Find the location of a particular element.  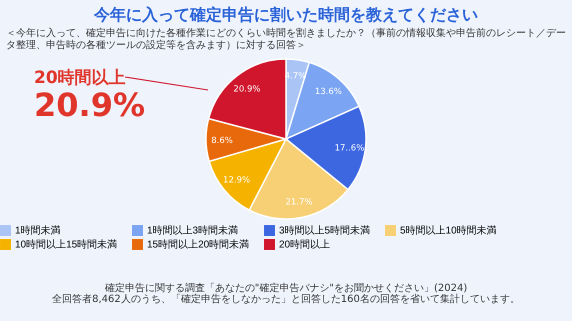

legend-label: 20時間以上 is located at coordinates (304, 244).